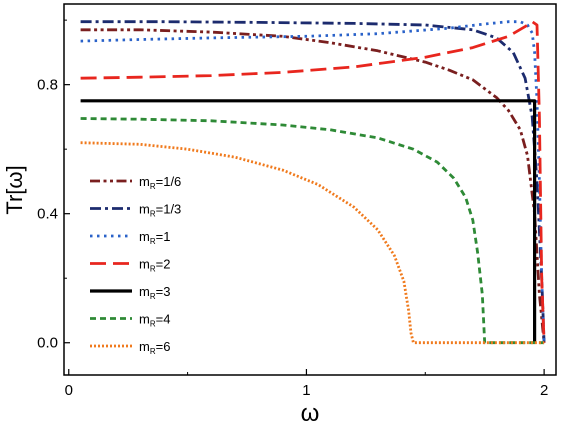  Describe the element at coordinates (135, 265) in the screenshot. I see `legend: mR=1/6 mR=1/3 mR=1 mR=2 mR=3 mR=4 mR=6` at that location.